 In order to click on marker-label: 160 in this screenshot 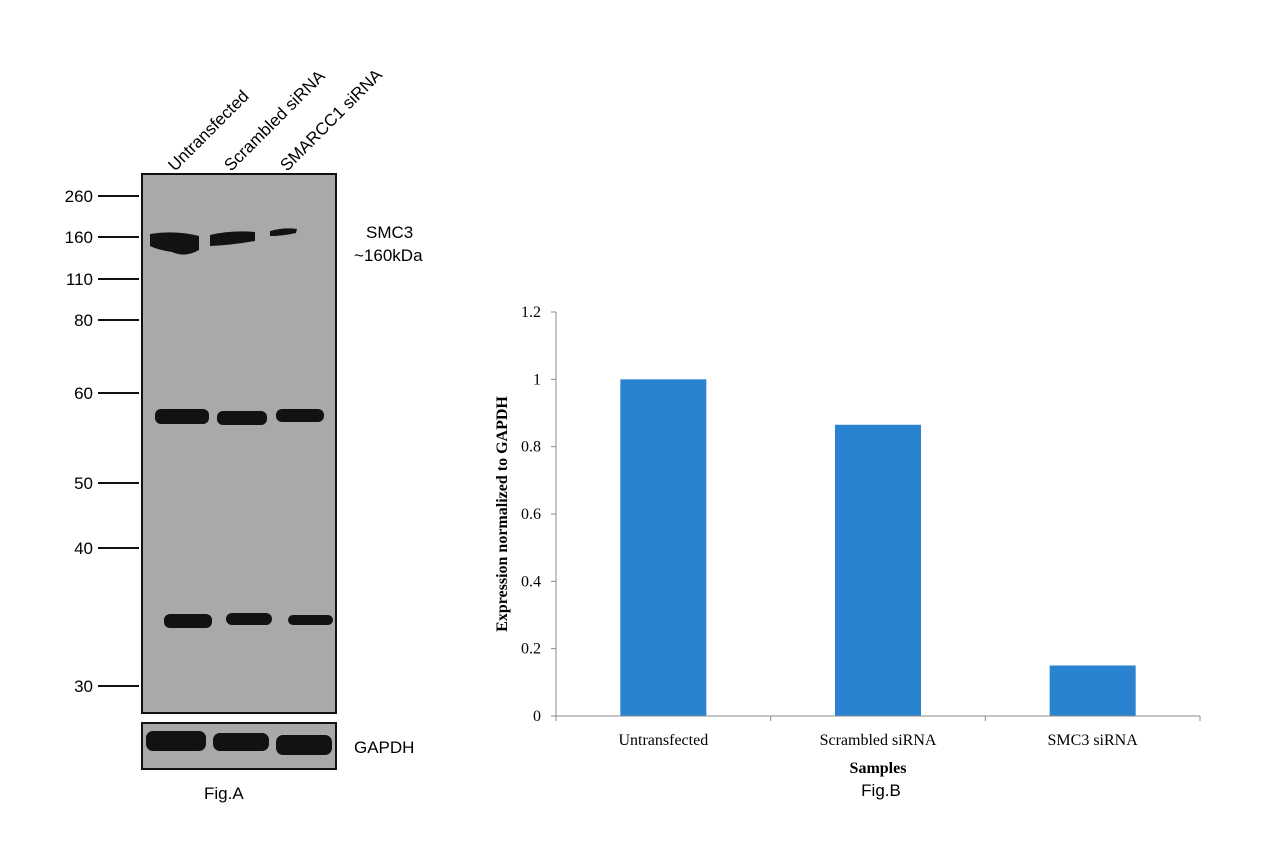, I will do `click(79, 237)`.